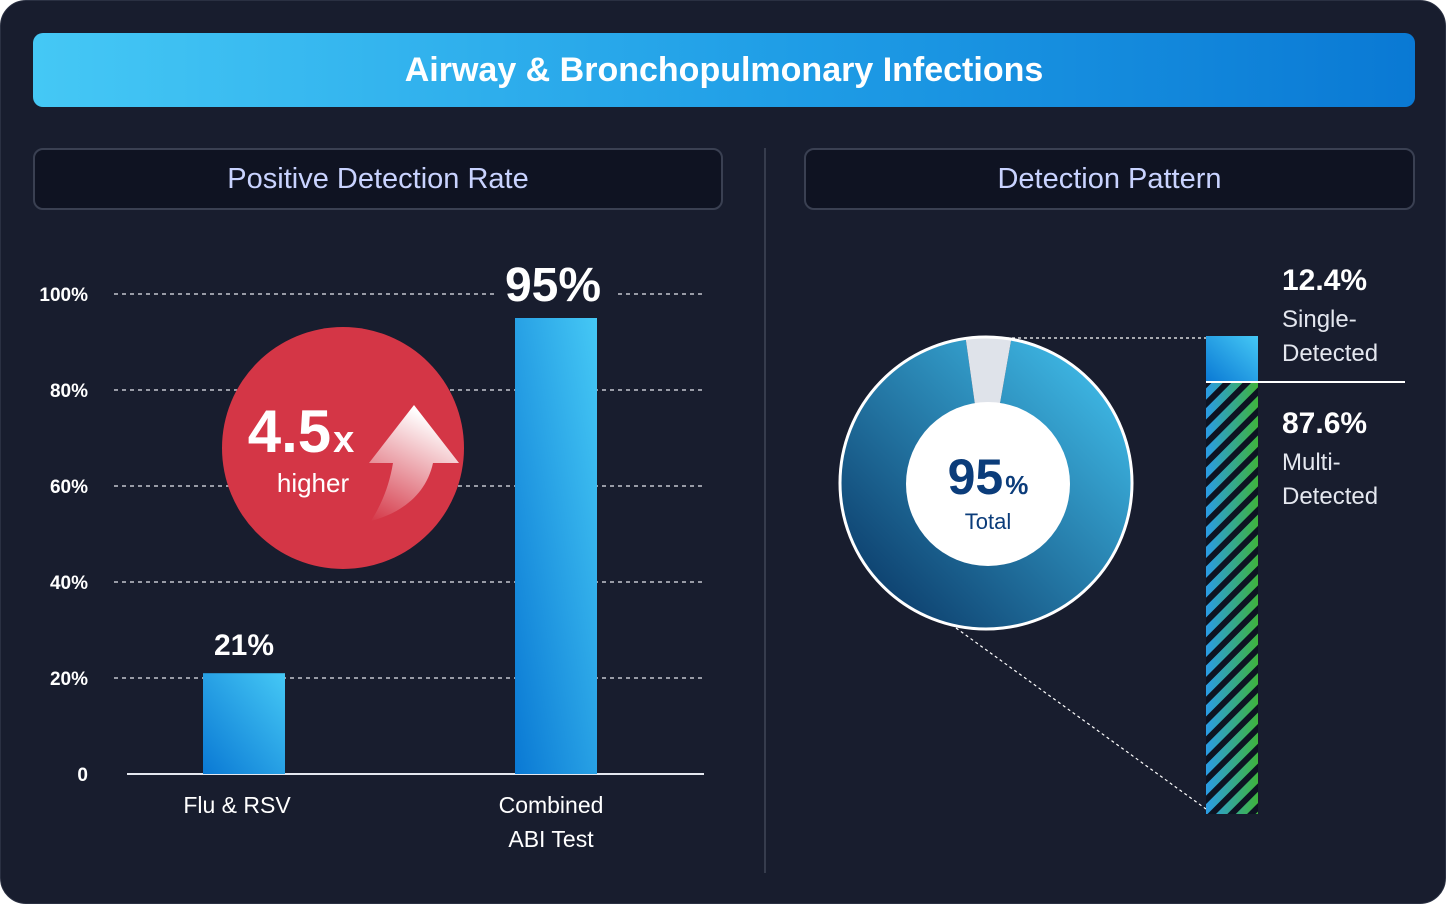 Image resolution: width=1446 pixels, height=904 pixels. What do you see at coordinates (343, 440) in the screenshot?
I see `badge-unit: x` at bounding box center [343, 440].